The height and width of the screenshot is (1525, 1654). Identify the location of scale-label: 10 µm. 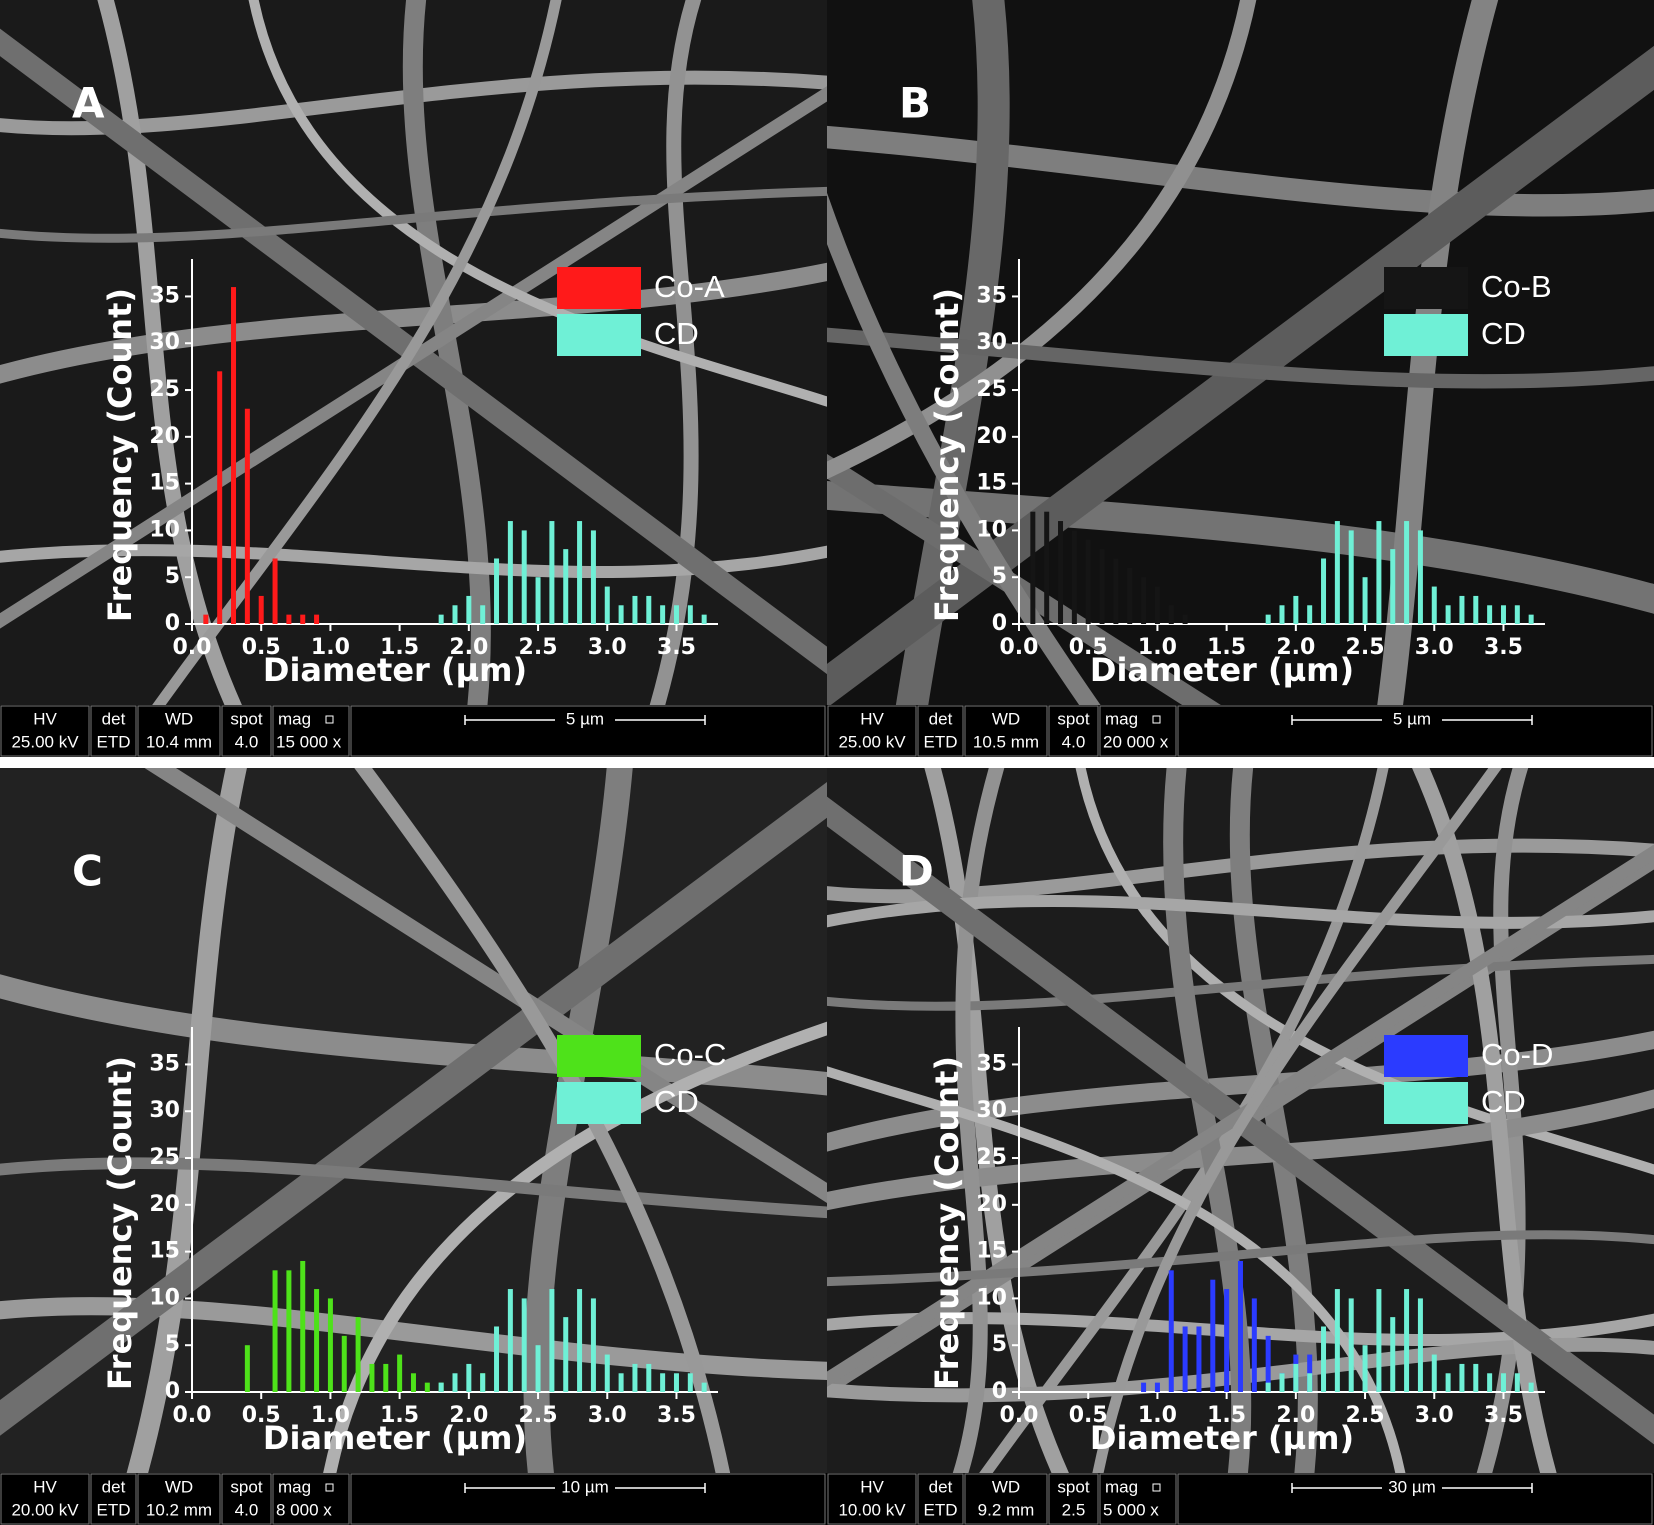
(585, 1486).